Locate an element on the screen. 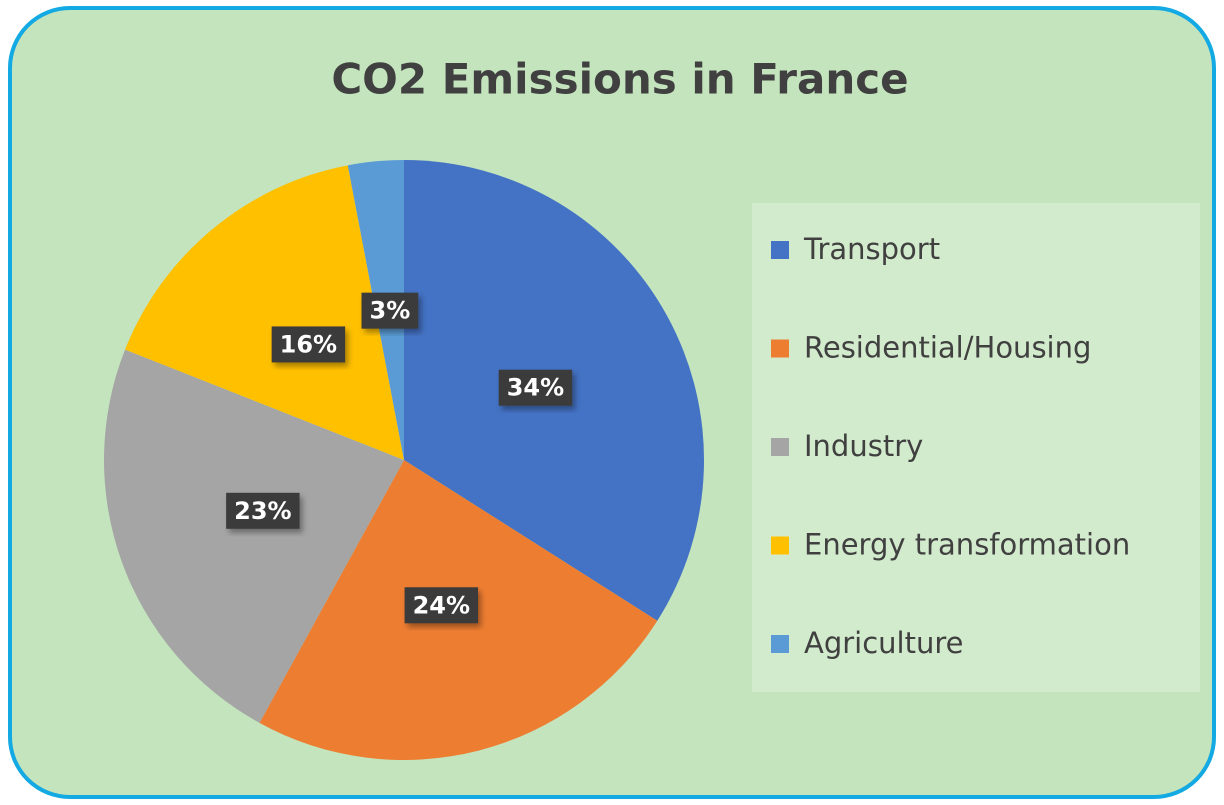  data-label-text: 16% is located at coordinates (308, 344).